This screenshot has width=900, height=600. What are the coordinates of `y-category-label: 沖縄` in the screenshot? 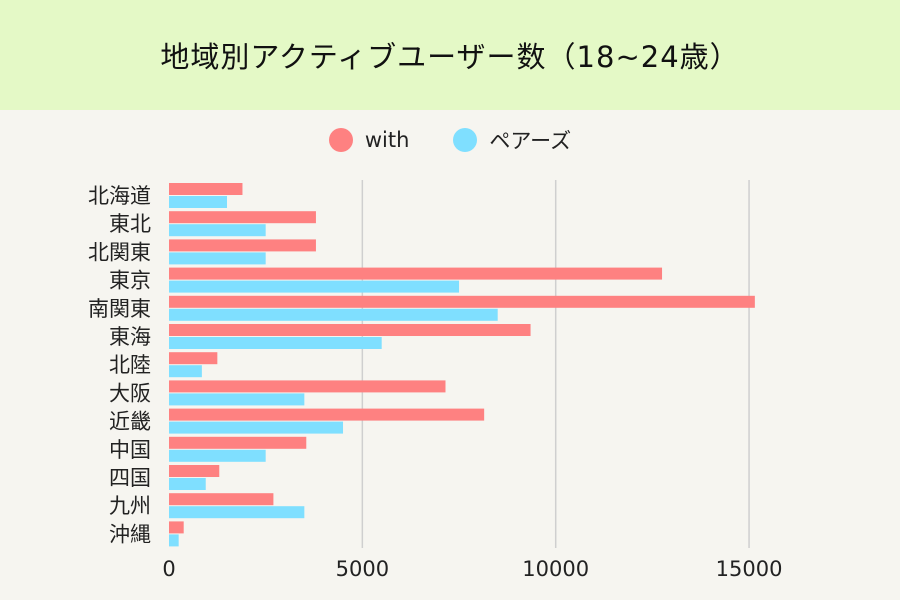 It's located at (130, 534).